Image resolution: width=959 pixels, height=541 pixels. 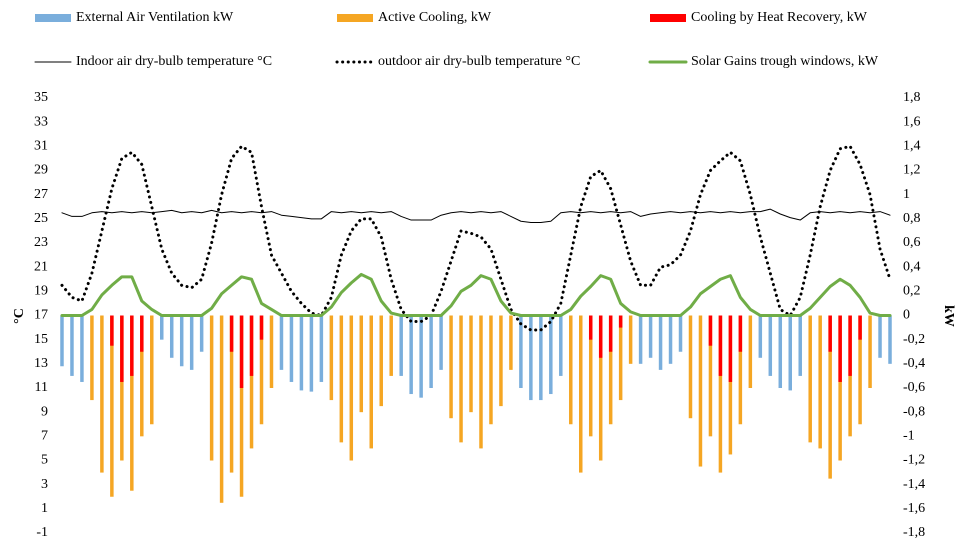 I want to click on y2-tick-label: 0,4, so click(x=912, y=266).